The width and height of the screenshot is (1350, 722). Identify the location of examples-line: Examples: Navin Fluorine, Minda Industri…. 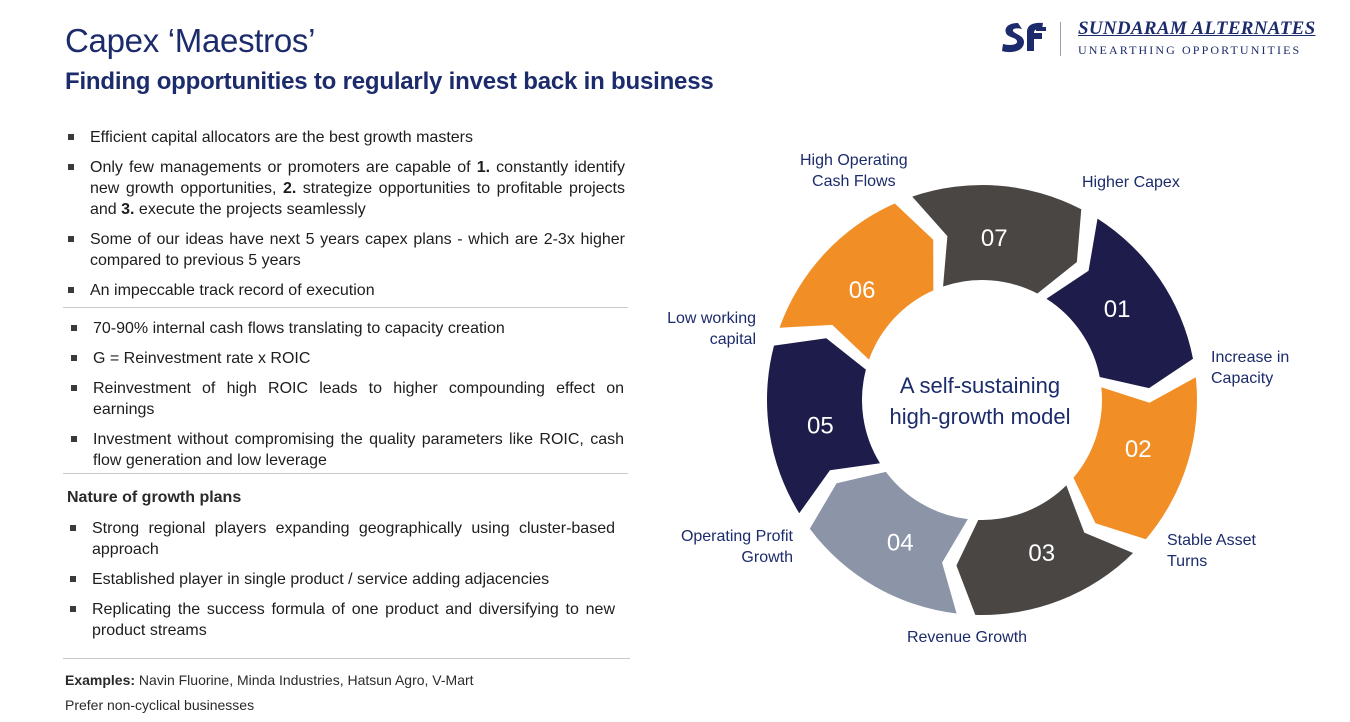
(269, 680).